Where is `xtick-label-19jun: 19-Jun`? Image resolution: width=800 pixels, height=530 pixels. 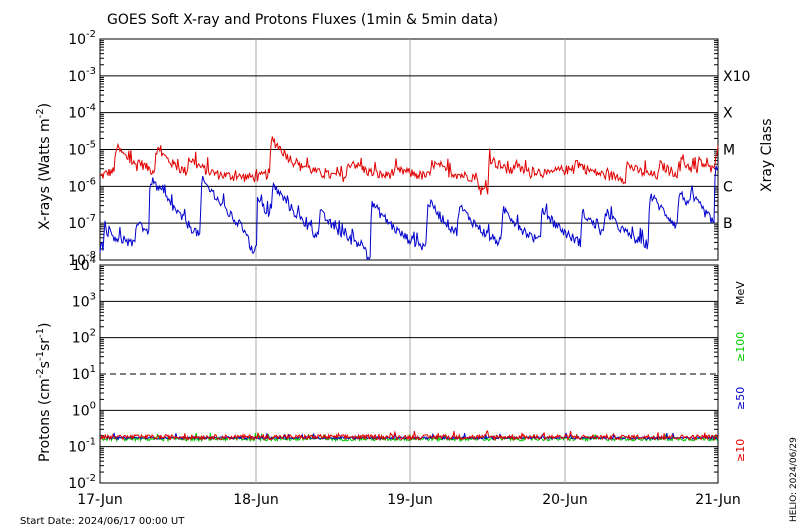 xtick-label-19jun: 19-Jun is located at coordinates (410, 500).